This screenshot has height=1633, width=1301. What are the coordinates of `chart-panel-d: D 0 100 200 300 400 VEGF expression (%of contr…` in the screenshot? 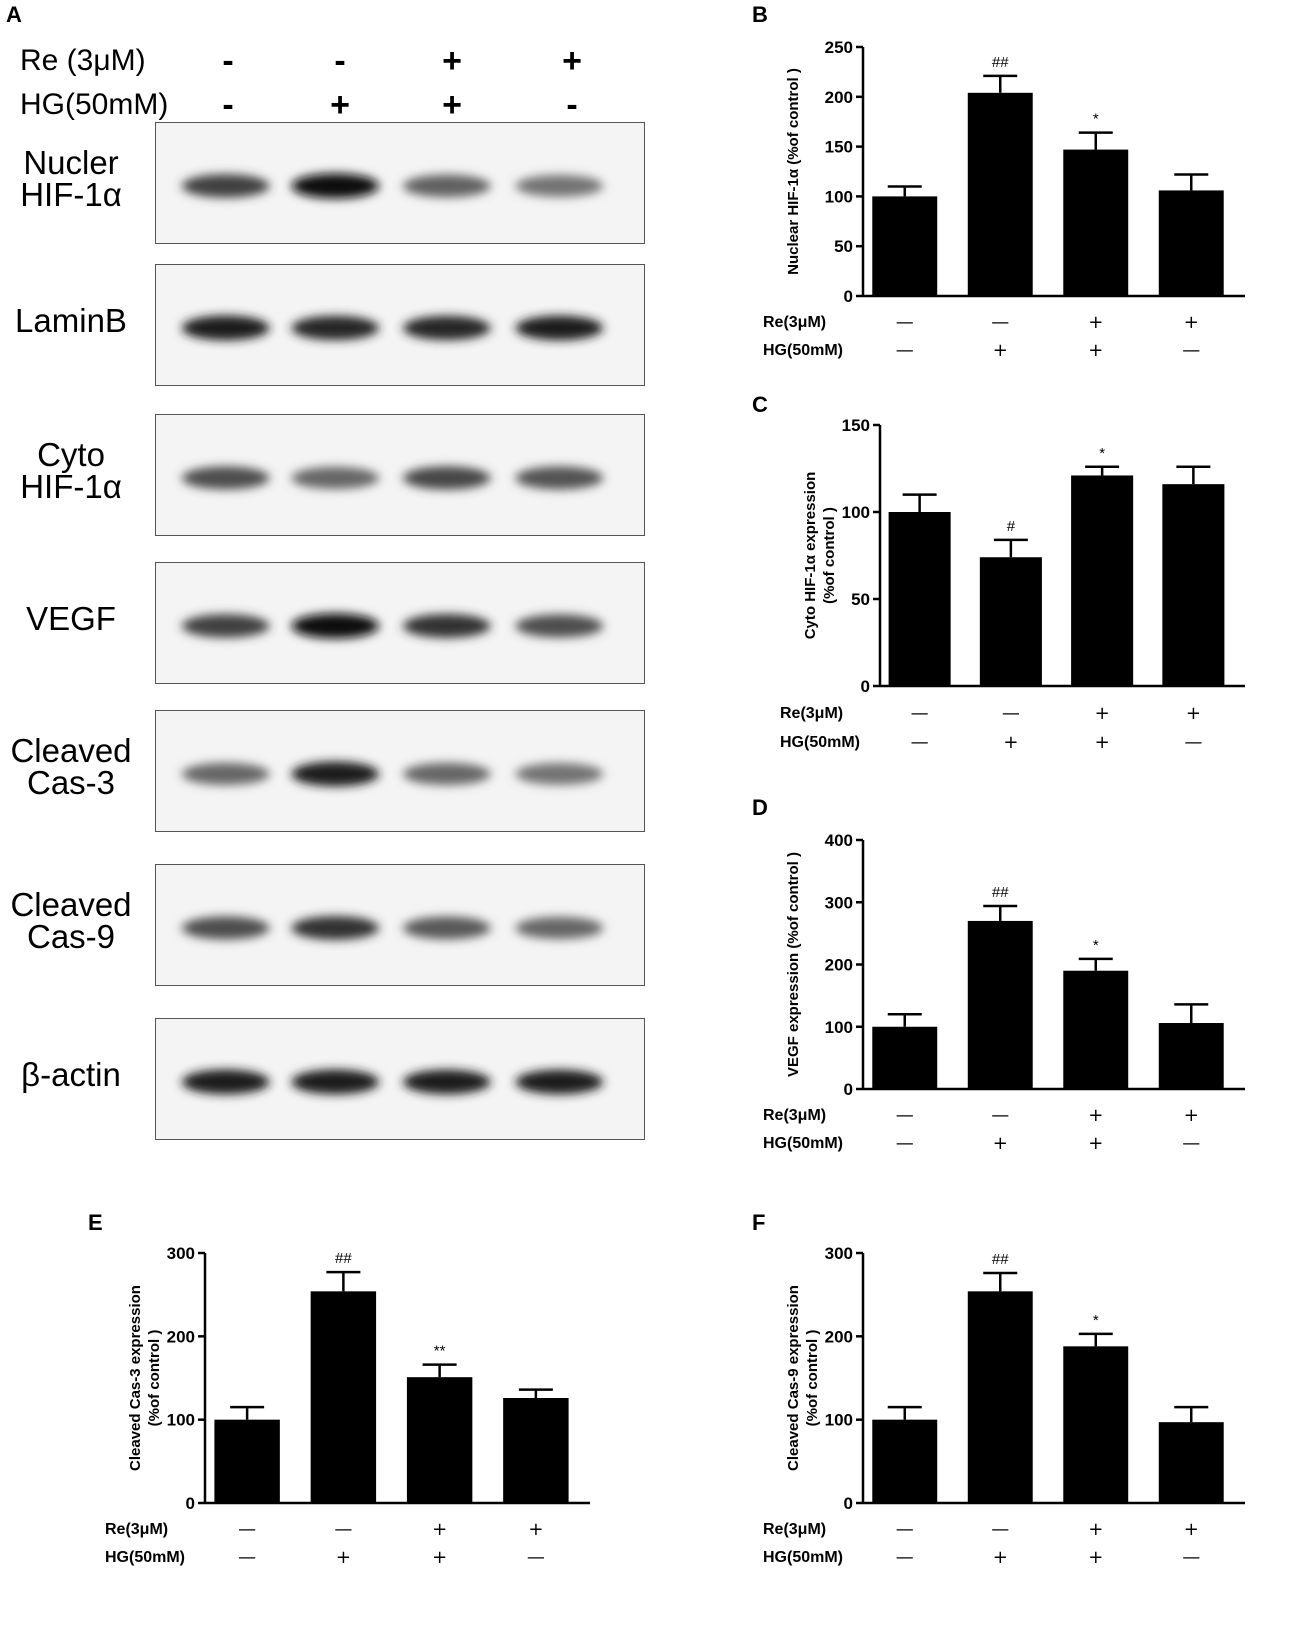 It's located at (998, 974).